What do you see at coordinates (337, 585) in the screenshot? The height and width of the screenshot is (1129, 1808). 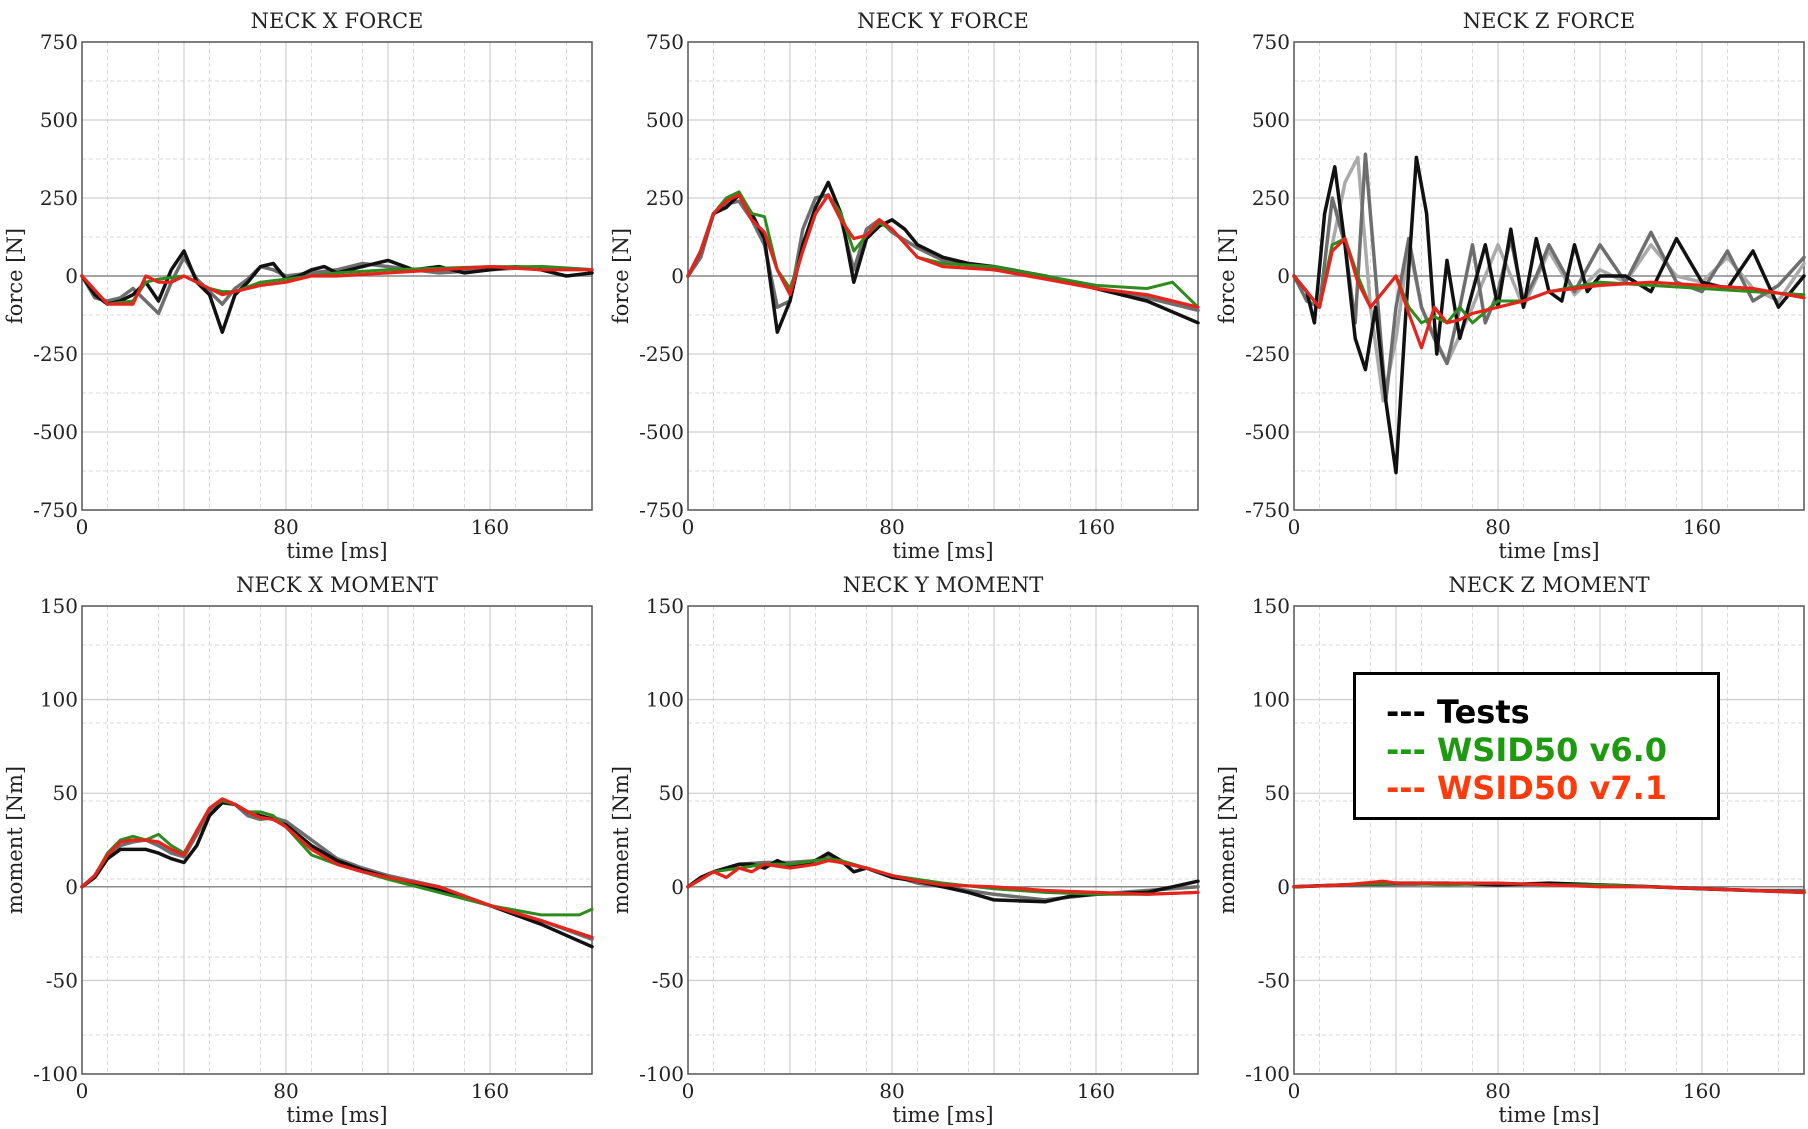 I see `chart-title: NECK X MOMENT` at bounding box center [337, 585].